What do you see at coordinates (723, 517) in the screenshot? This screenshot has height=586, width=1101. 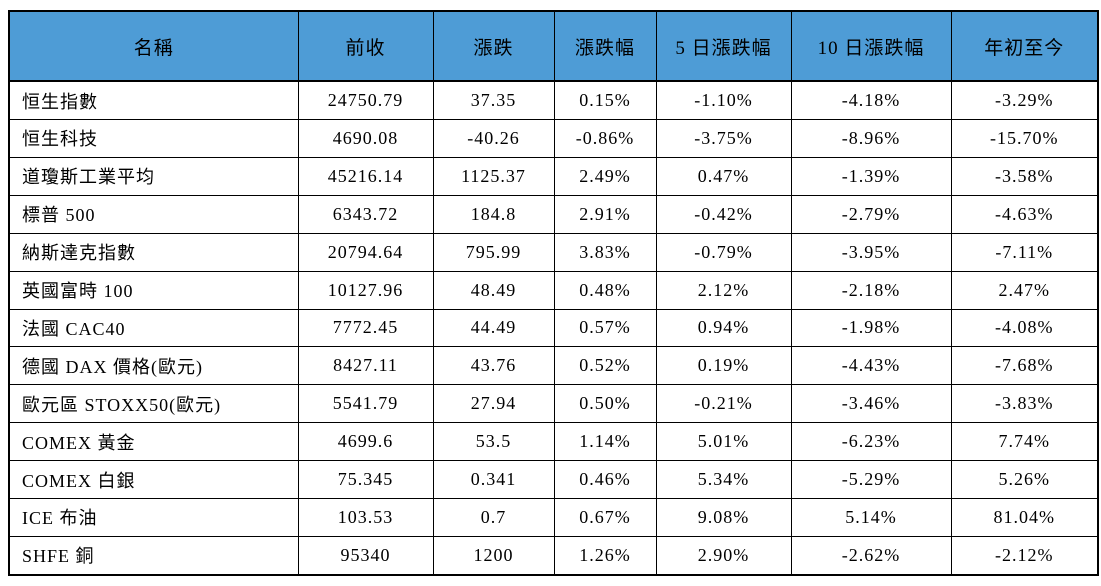 I see `pct-5d-cell: 9.08%` at bounding box center [723, 517].